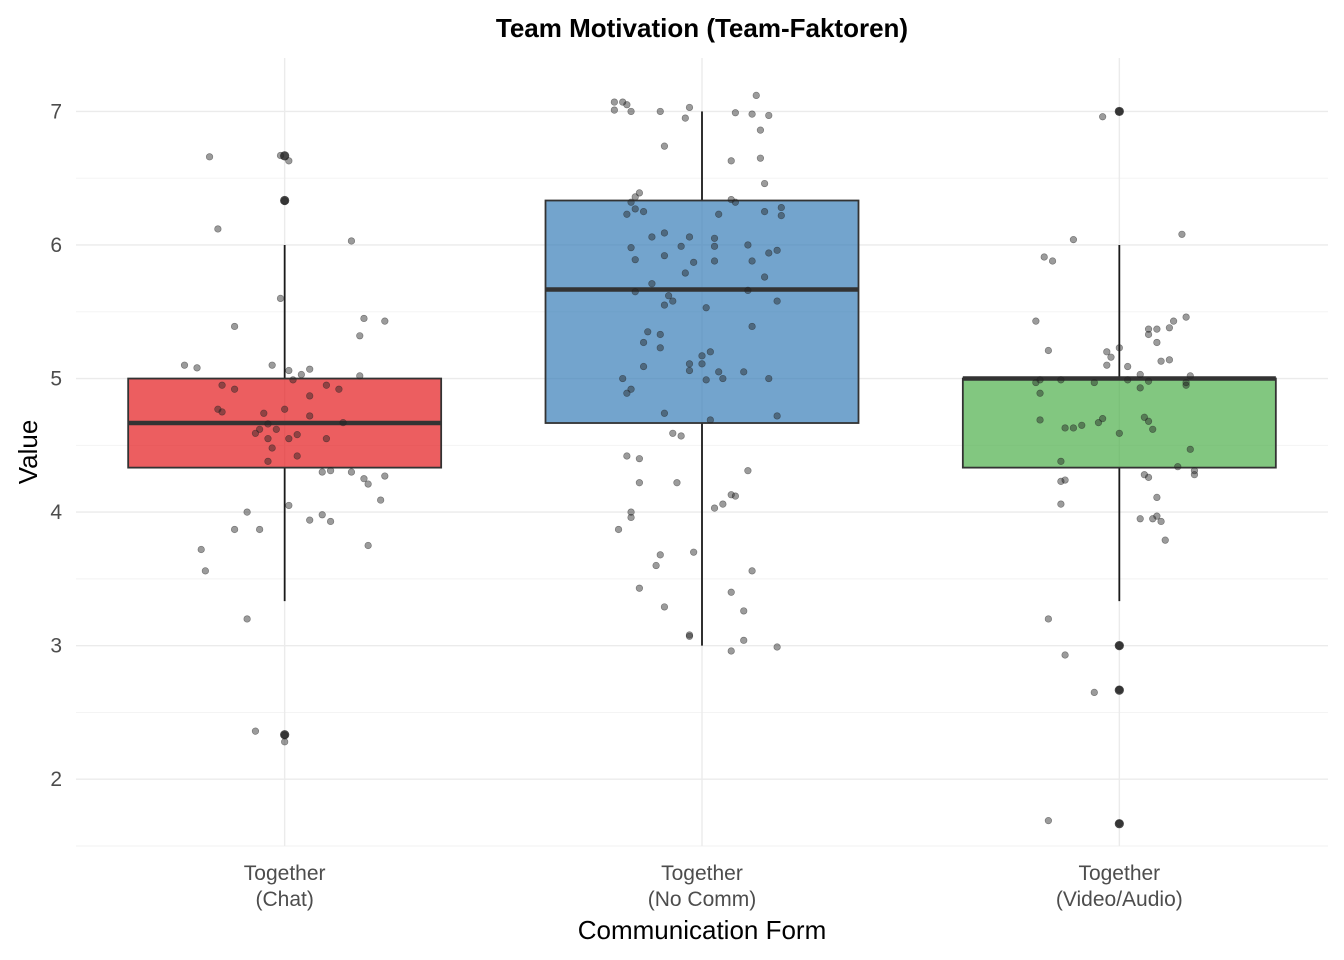  Describe the element at coordinates (284, 899) in the screenshot. I see `x-tick-label: (Chat)` at that location.